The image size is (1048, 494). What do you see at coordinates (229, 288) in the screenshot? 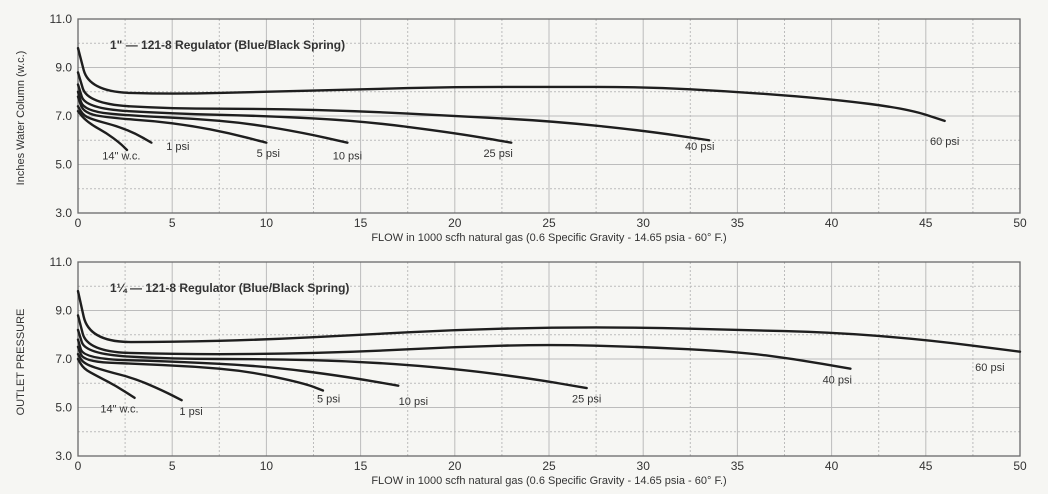
I see `chart-title: 1¼ — 121-8 Regulator (Blue/Black Spring)` at bounding box center [229, 288].